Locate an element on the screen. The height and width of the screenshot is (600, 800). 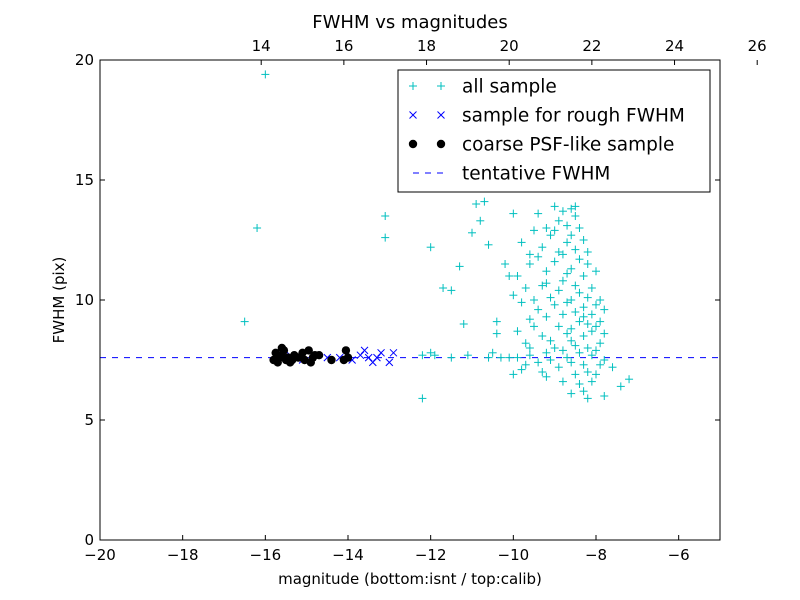
x-tick-label-top: 24 is located at coordinates (674, 46).